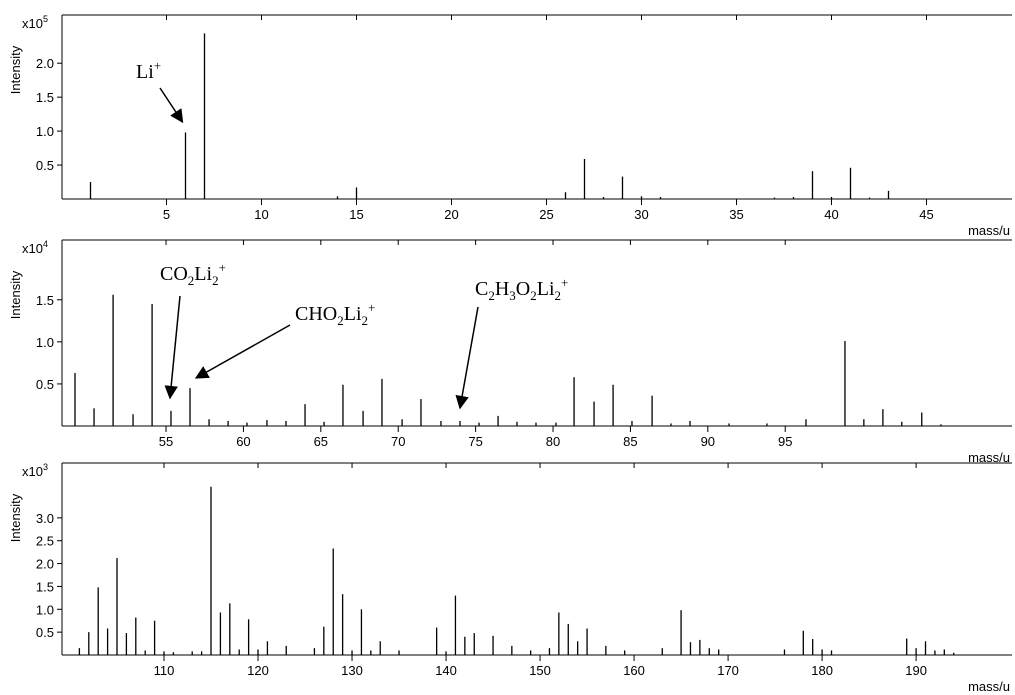  What do you see at coordinates (785, 441) in the screenshot?
I see `x-tick-label: 95` at bounding box center [785, 441].